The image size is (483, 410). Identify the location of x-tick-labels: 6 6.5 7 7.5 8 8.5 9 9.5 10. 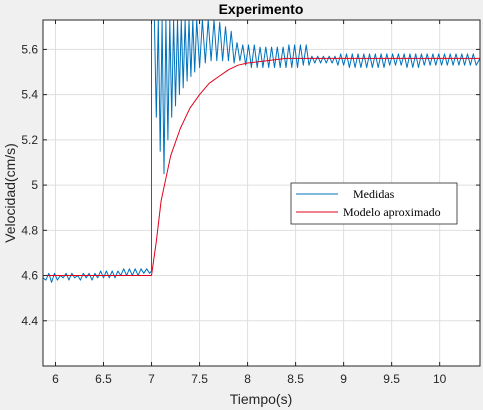
(249, 379).